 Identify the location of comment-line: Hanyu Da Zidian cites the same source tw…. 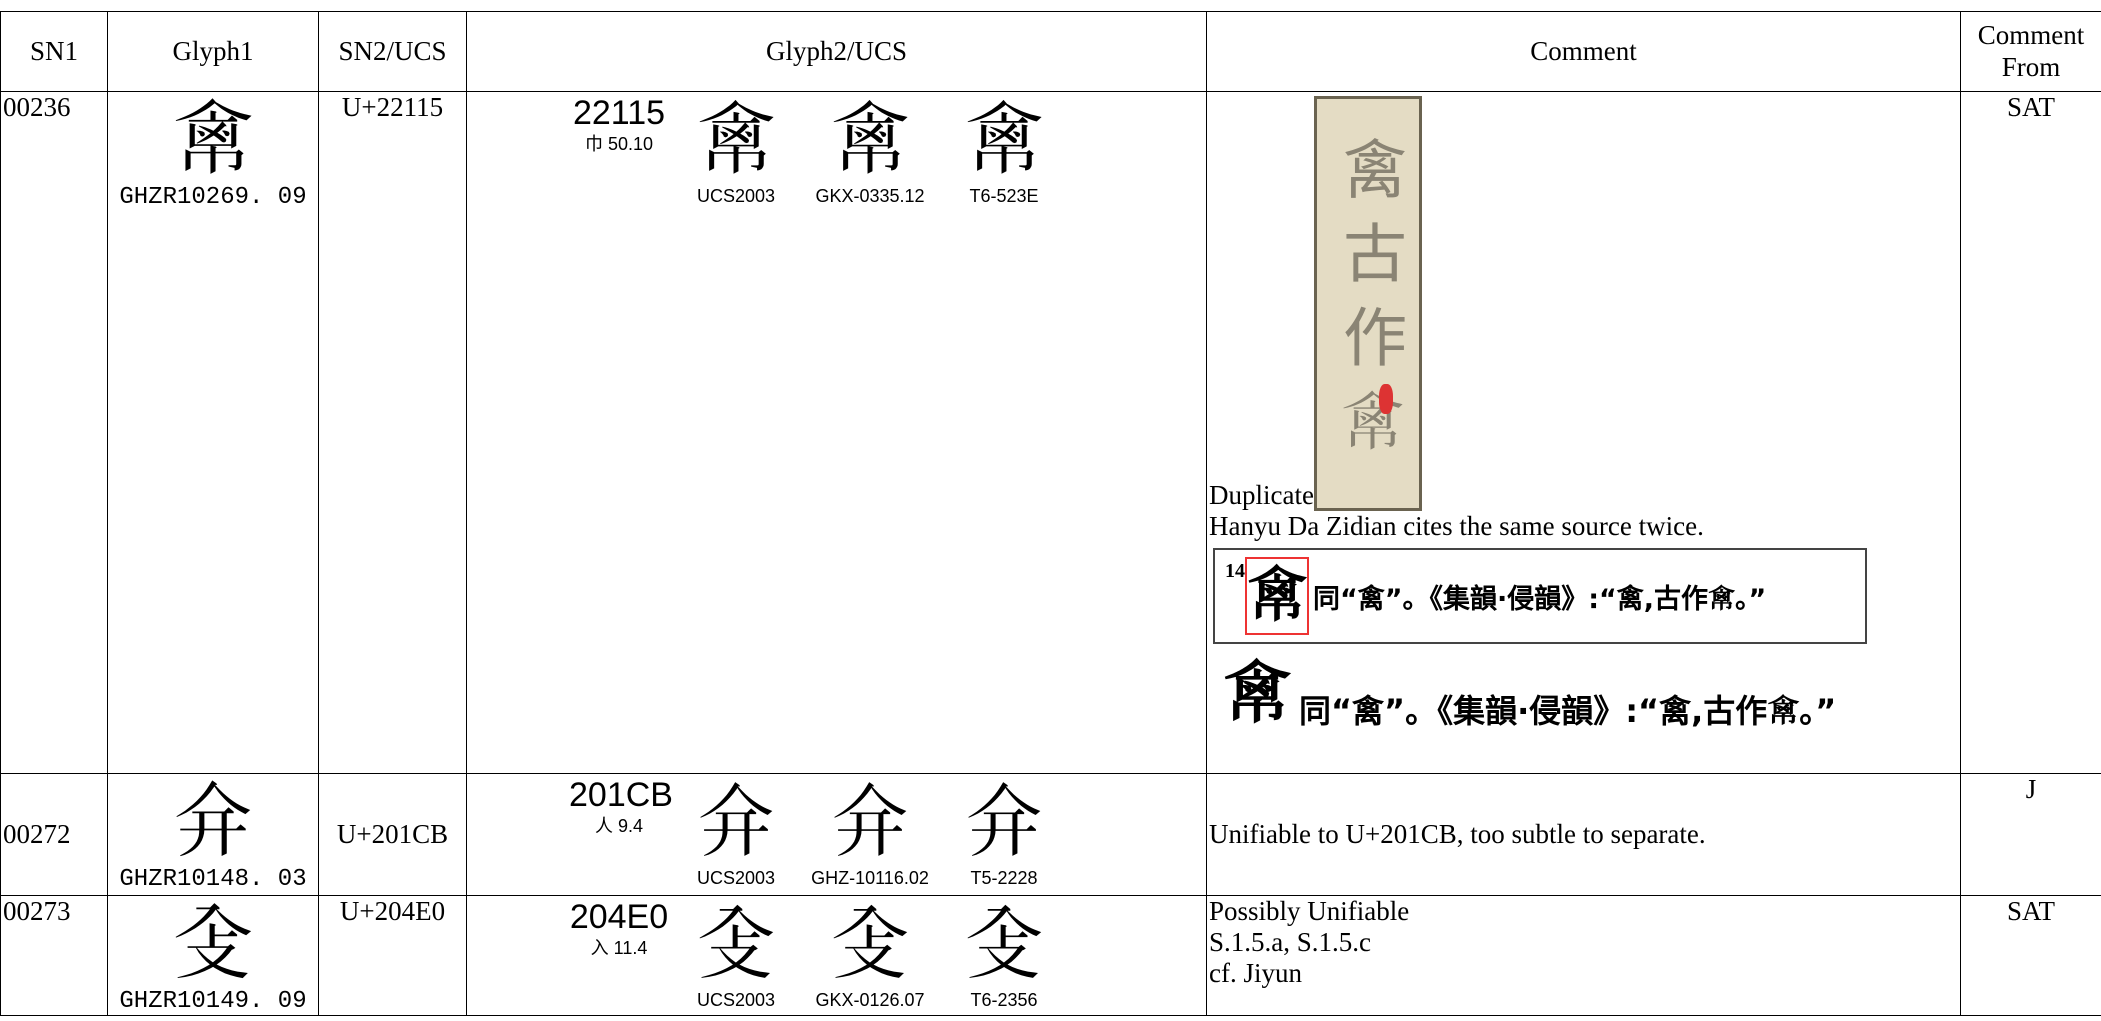
(1583, 526).